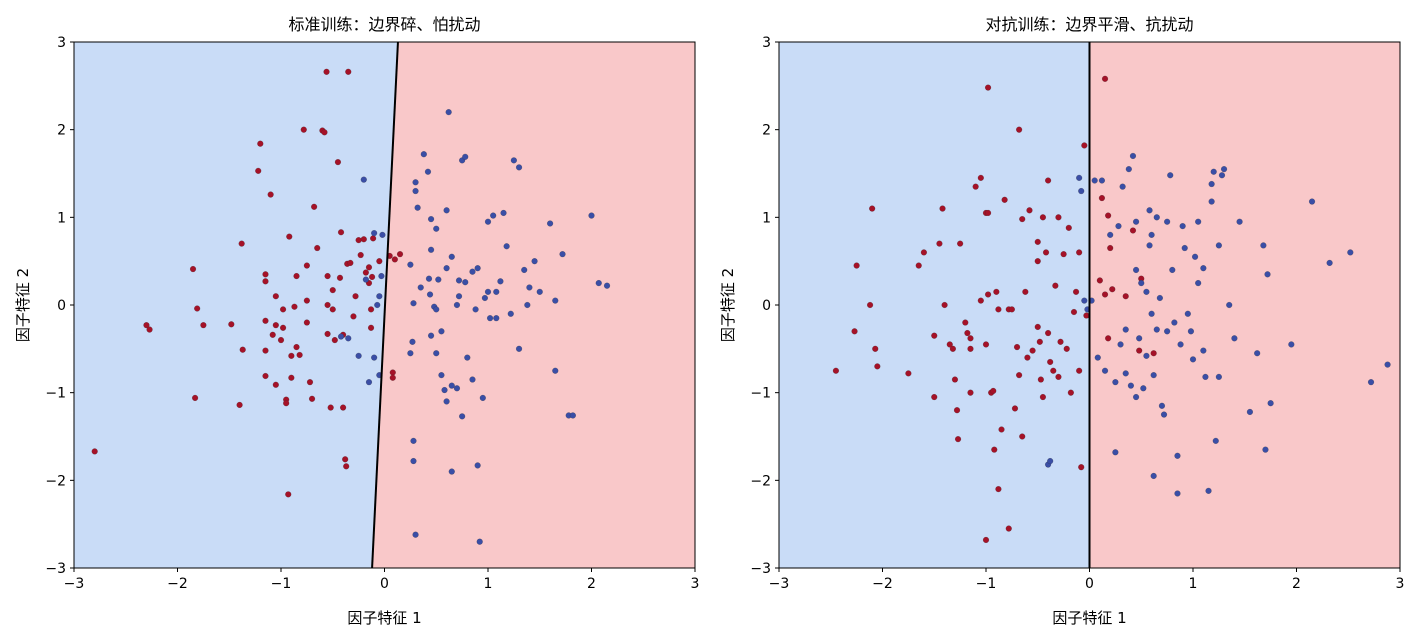 This screenshot has height=637, width=1417. What do you see at coordinates (760, 569) in the screenshot?
I see `y-tick-label: −3` at bounding box center [760, 569].